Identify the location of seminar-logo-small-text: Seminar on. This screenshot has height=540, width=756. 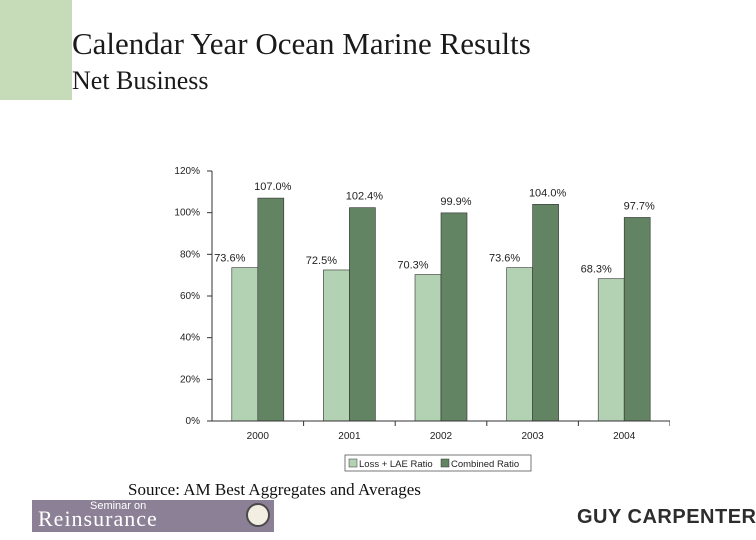
(118, 506).